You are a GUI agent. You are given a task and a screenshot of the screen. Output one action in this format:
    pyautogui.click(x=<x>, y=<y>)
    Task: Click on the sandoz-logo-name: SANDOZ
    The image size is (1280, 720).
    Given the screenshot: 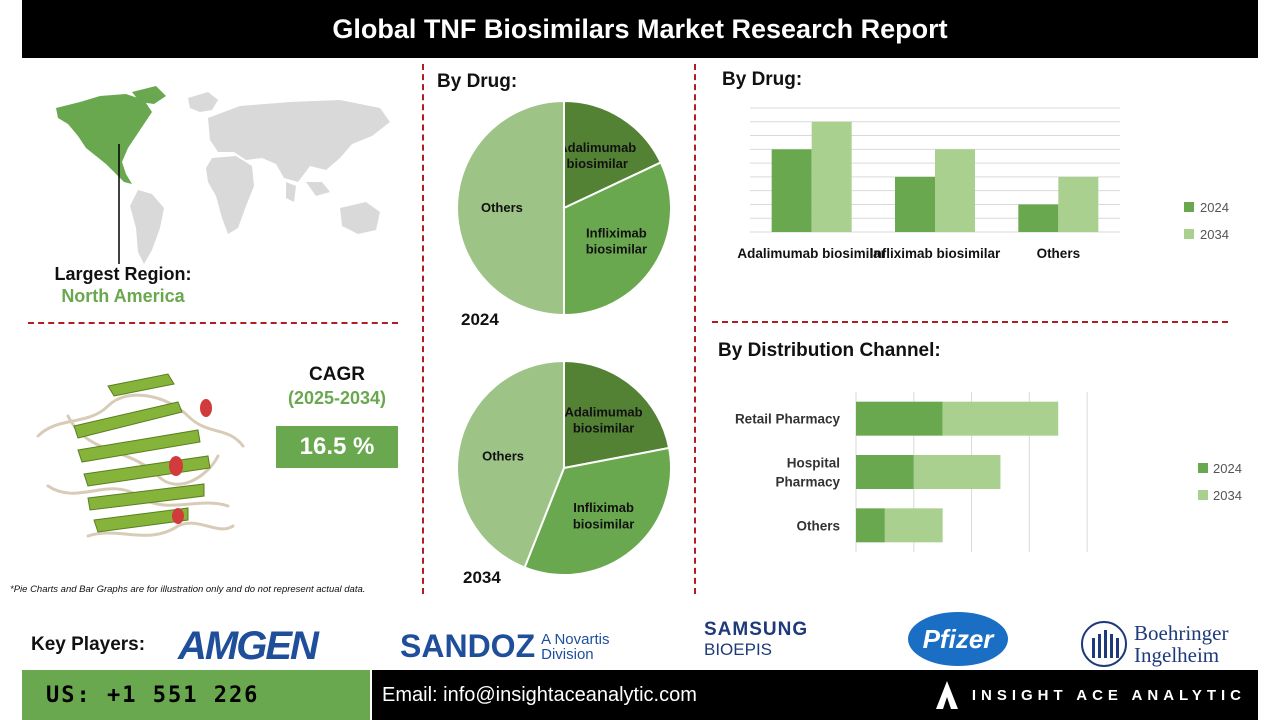 What is the action you would take?
    pyautogui.click(x=468, y=646)
    